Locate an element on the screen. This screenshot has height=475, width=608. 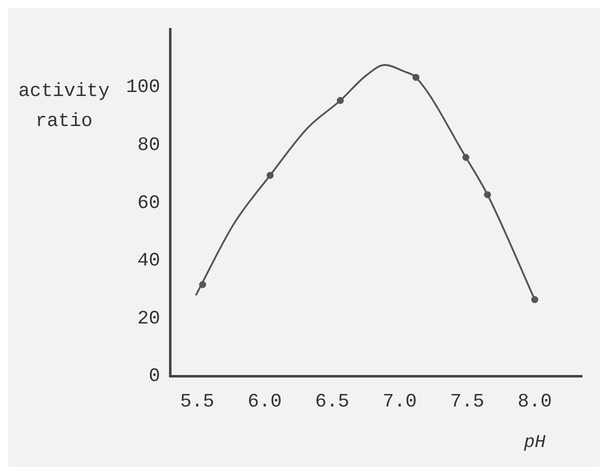
x-tick-label: 6.5 is located at coordinates (332, 401).